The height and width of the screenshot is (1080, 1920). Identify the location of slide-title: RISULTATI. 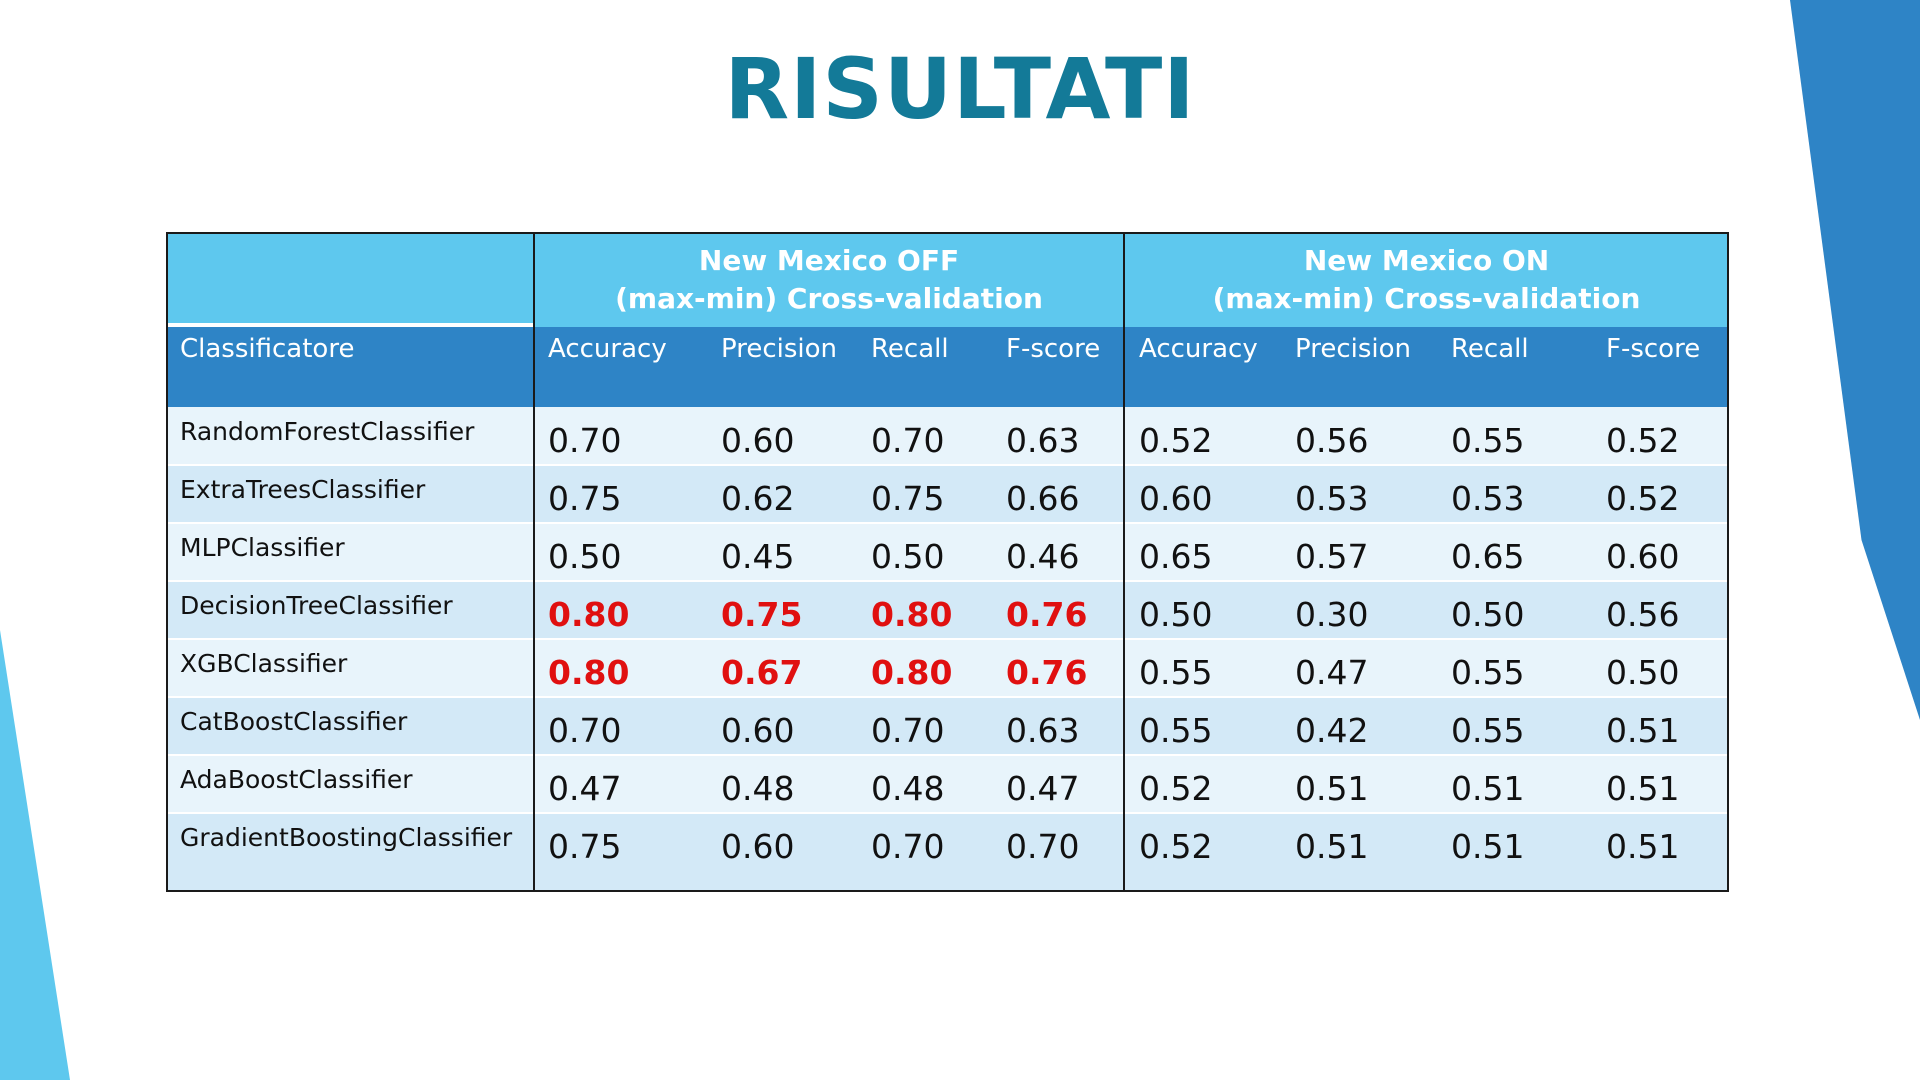
(960, 89).